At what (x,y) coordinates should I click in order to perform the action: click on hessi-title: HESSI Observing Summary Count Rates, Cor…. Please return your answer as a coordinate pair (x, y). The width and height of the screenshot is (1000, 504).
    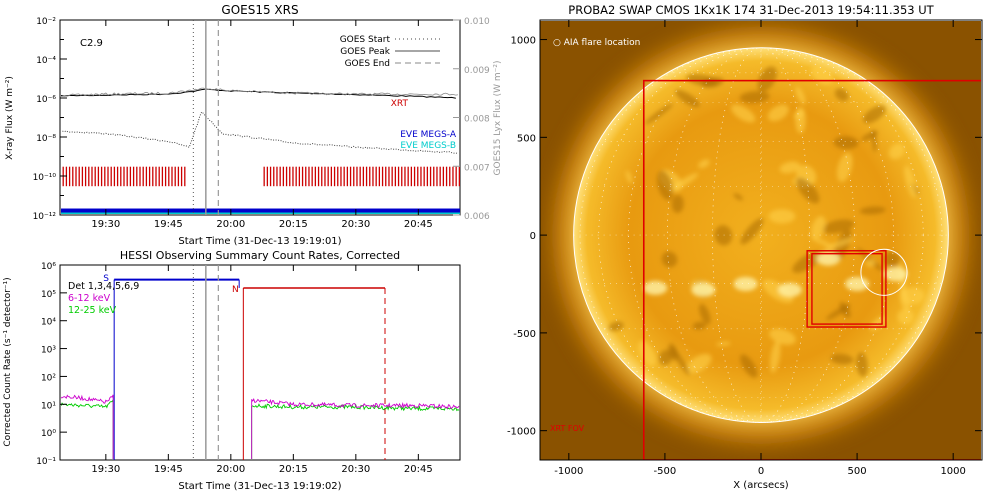
    Looking at the image, I should click on (260, 255).